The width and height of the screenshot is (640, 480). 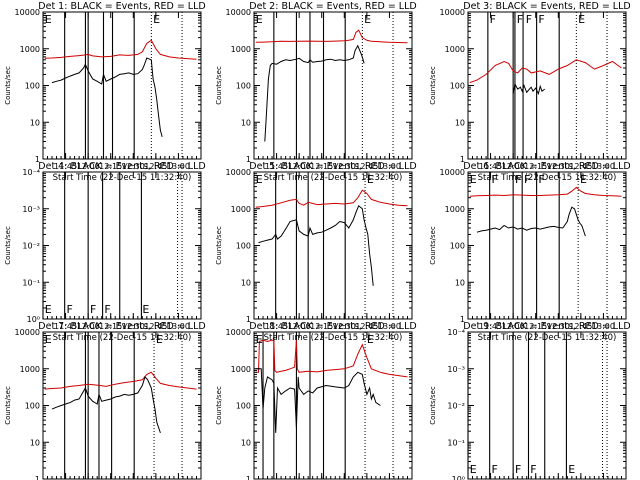 What do you see at coordinates (31, 209) in the screenshot?
I see `y-tick-label: 10⁻³` at bounding box center [31, 209].